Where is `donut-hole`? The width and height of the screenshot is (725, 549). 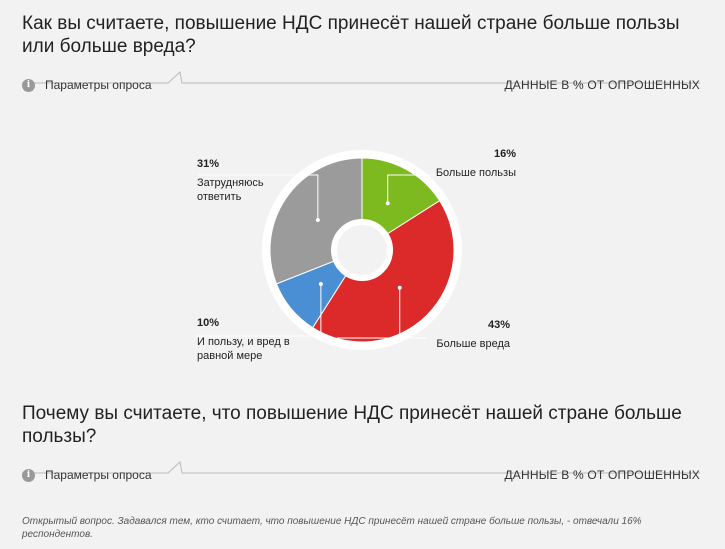
donut-hole is located at coordinates (362, 250).